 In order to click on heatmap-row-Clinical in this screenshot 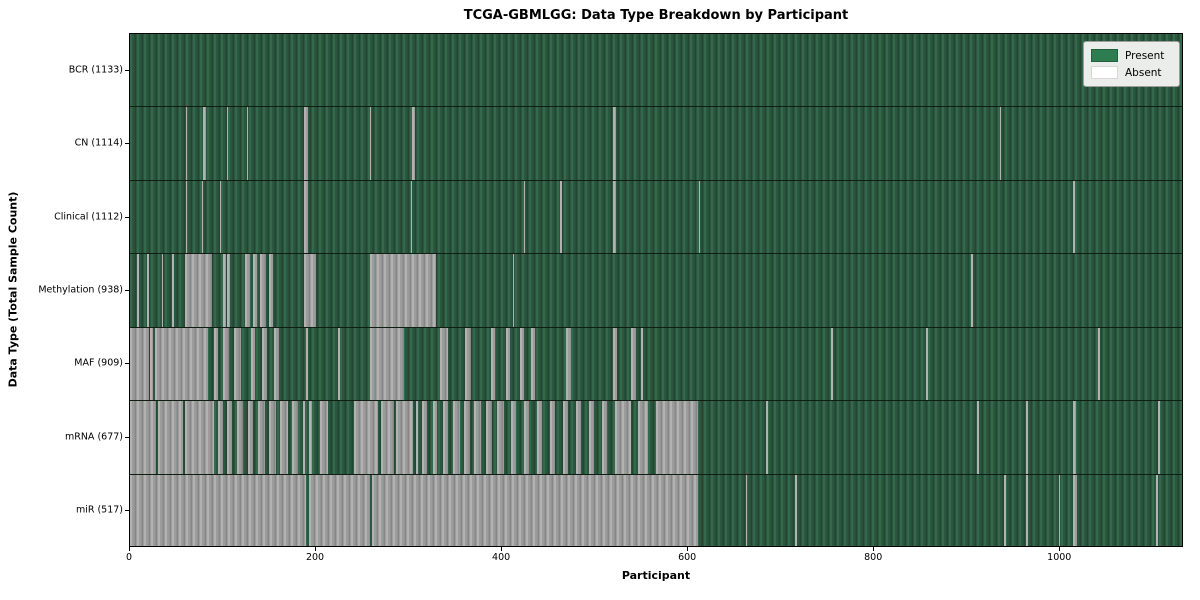, I will do `click(656, 217)`.